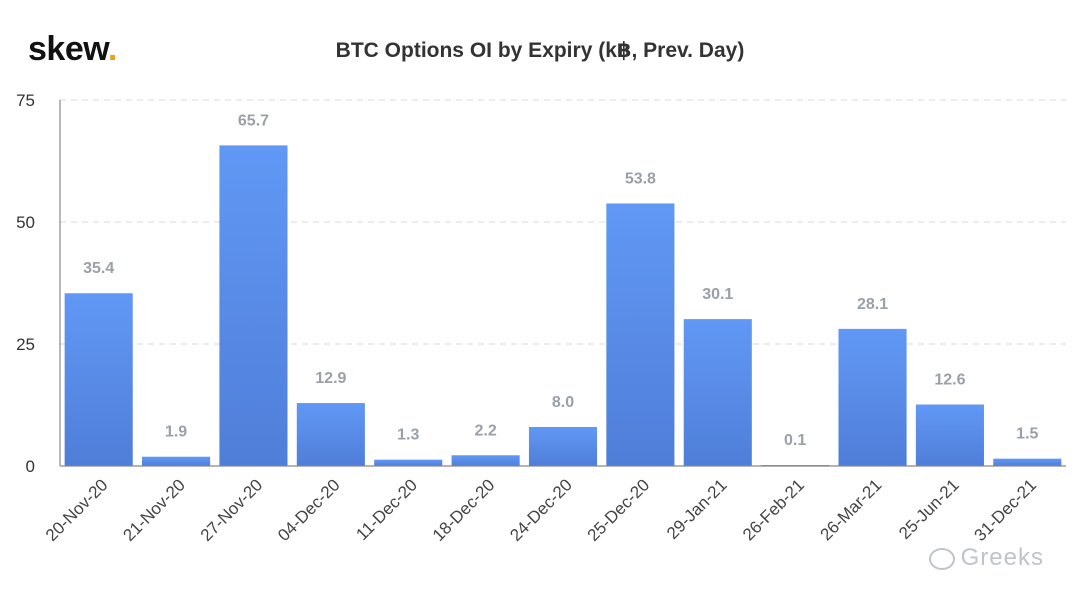  Describe the element at coordinates (1006, 510) in the screenshot. I see `x-tick-label: 31-Dec-21` at that location.